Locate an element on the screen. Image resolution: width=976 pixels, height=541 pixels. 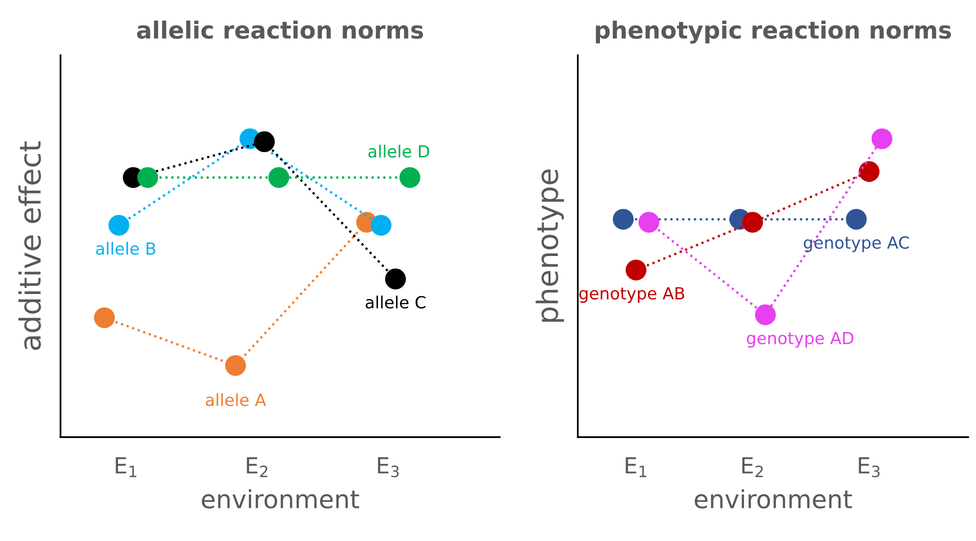
series-label: genotype AC is located at coordinates (856, 244).